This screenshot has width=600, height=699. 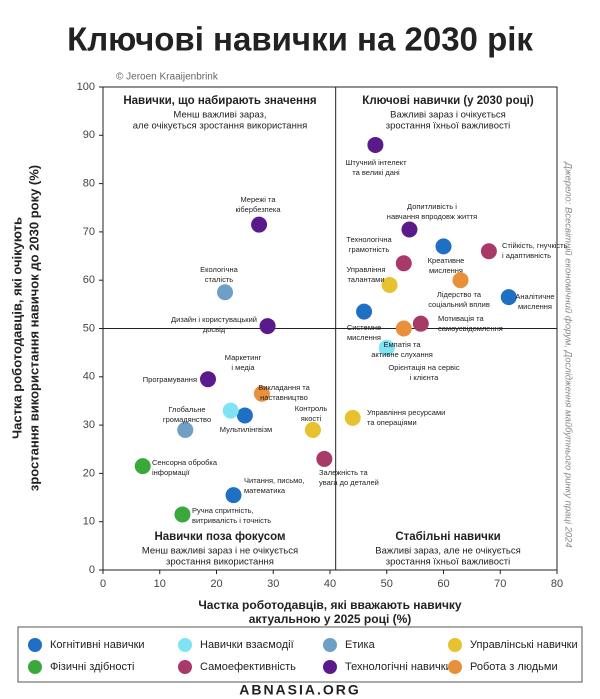 I want to click on legend-label: Самоефективність, so click(x=248, y=667).